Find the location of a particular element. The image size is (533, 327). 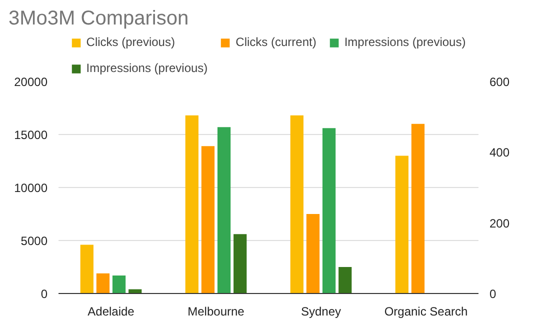

y-tick-label: 20000 is located at coordinates (31, 82).